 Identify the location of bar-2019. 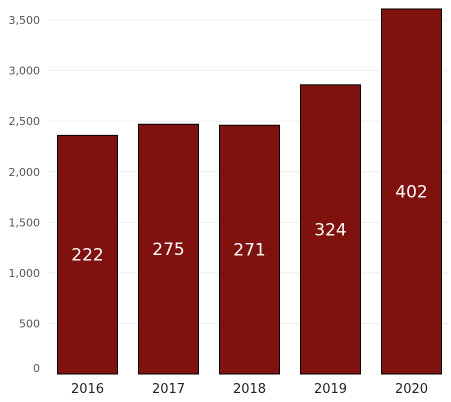
(330, 229).